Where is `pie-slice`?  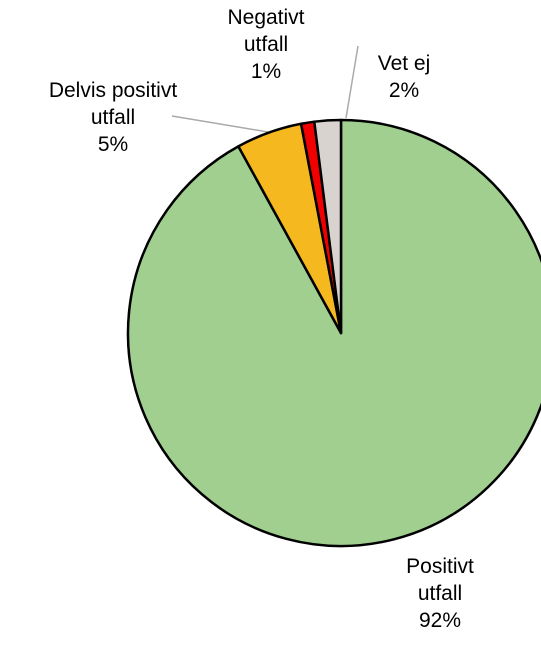
pie-slice is located at coordinates (328, 226).